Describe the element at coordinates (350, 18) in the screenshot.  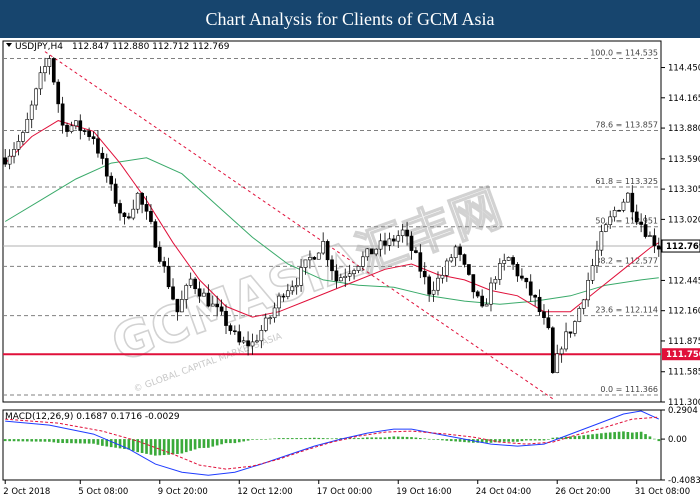
I see `banner-title: Chart Analysis for Clients of GCM Asia` at that location.